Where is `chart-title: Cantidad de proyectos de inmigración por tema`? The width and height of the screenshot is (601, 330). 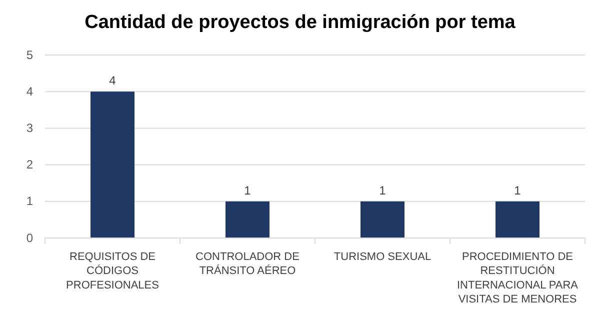
chart-title: Cantidad de proyectos de inmigración por tema is located at coordinates (300, 22).